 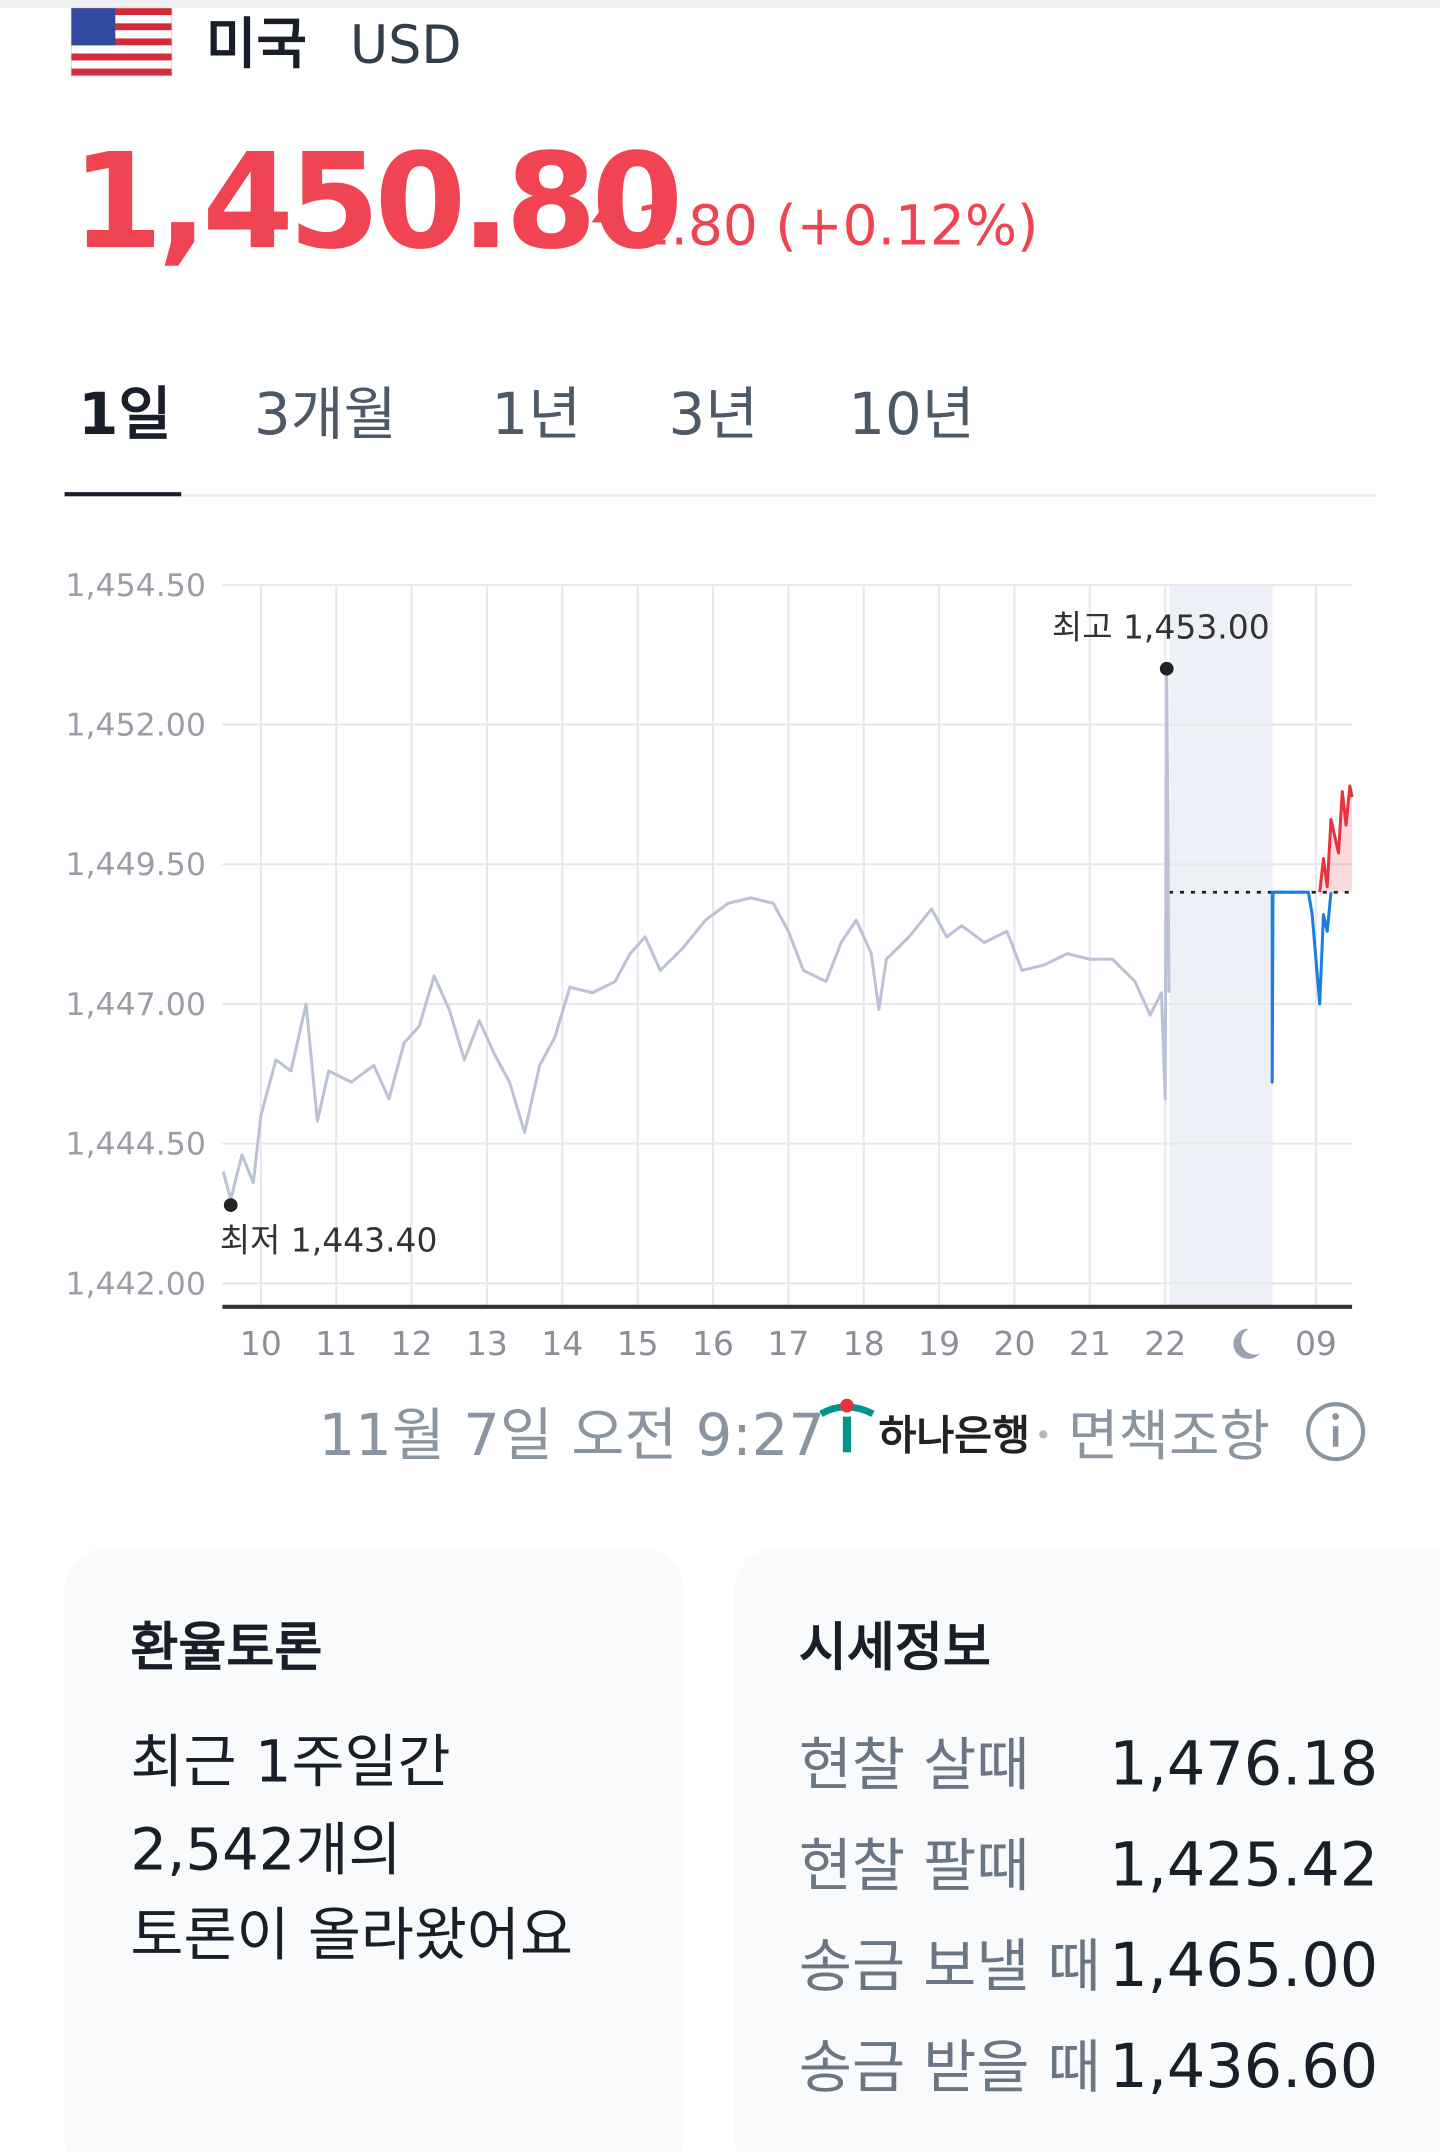 I want to click on info-icon, so click(x=1336, y=1432).